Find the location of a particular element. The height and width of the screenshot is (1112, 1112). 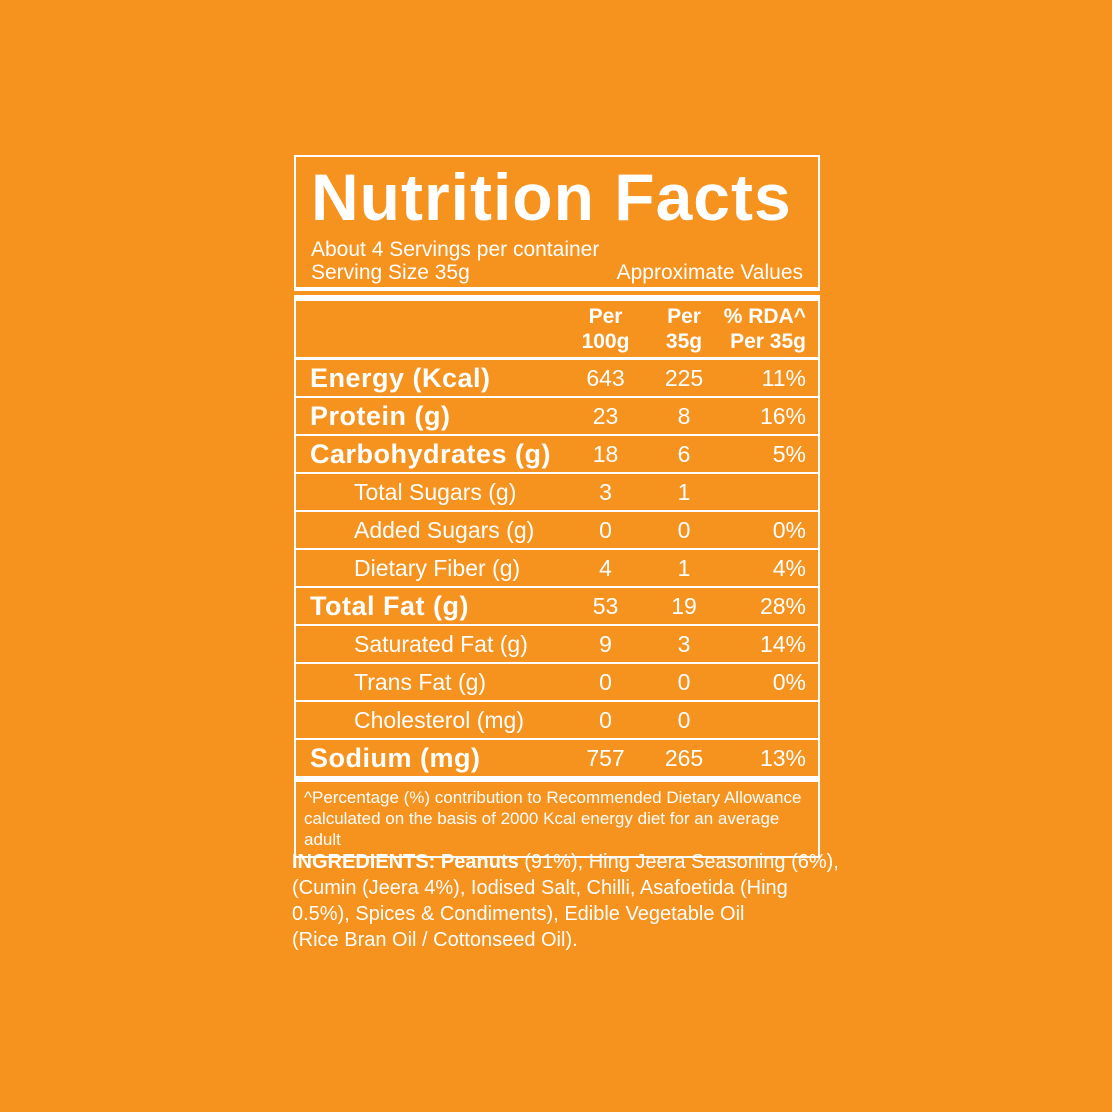

row-value-per-35g: 6 is located at coordinates (684, 453).